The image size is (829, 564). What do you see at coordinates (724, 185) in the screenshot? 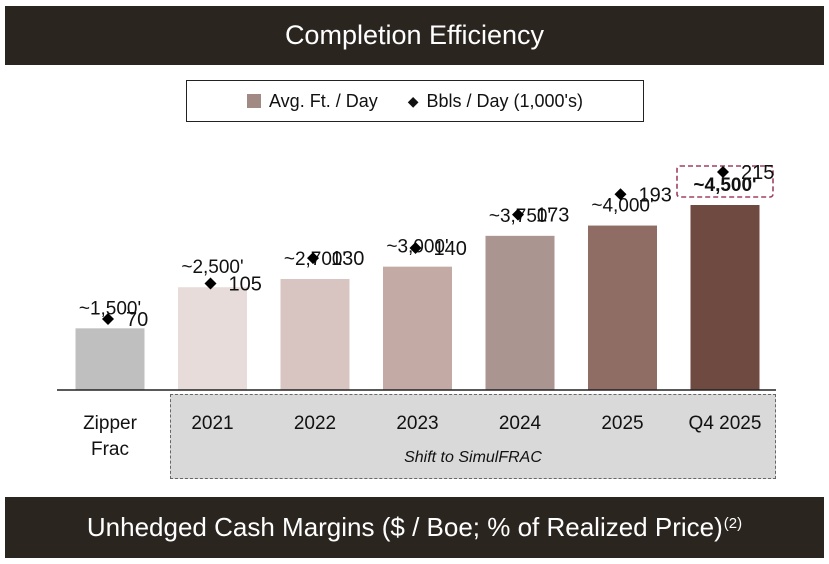
I see `bar-value-label: ~4,500'` at bounding box center [724, 185].